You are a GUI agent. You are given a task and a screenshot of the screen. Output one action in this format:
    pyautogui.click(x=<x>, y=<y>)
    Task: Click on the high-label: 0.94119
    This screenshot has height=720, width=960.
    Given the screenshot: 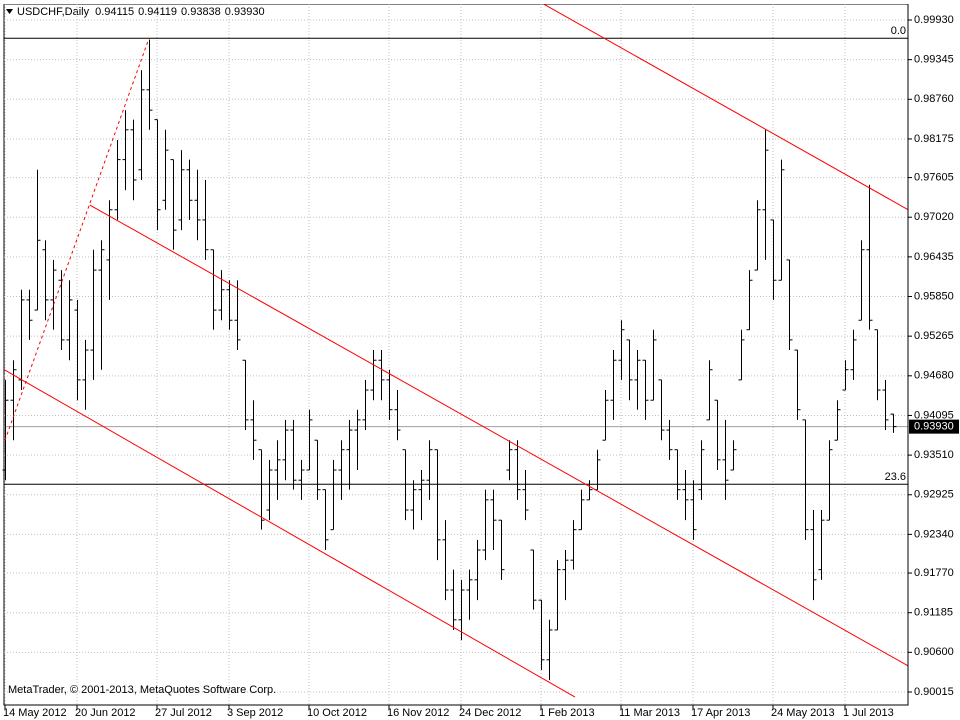 What is the action you would take?
    pyautogui.click(x=157, y=12)
    